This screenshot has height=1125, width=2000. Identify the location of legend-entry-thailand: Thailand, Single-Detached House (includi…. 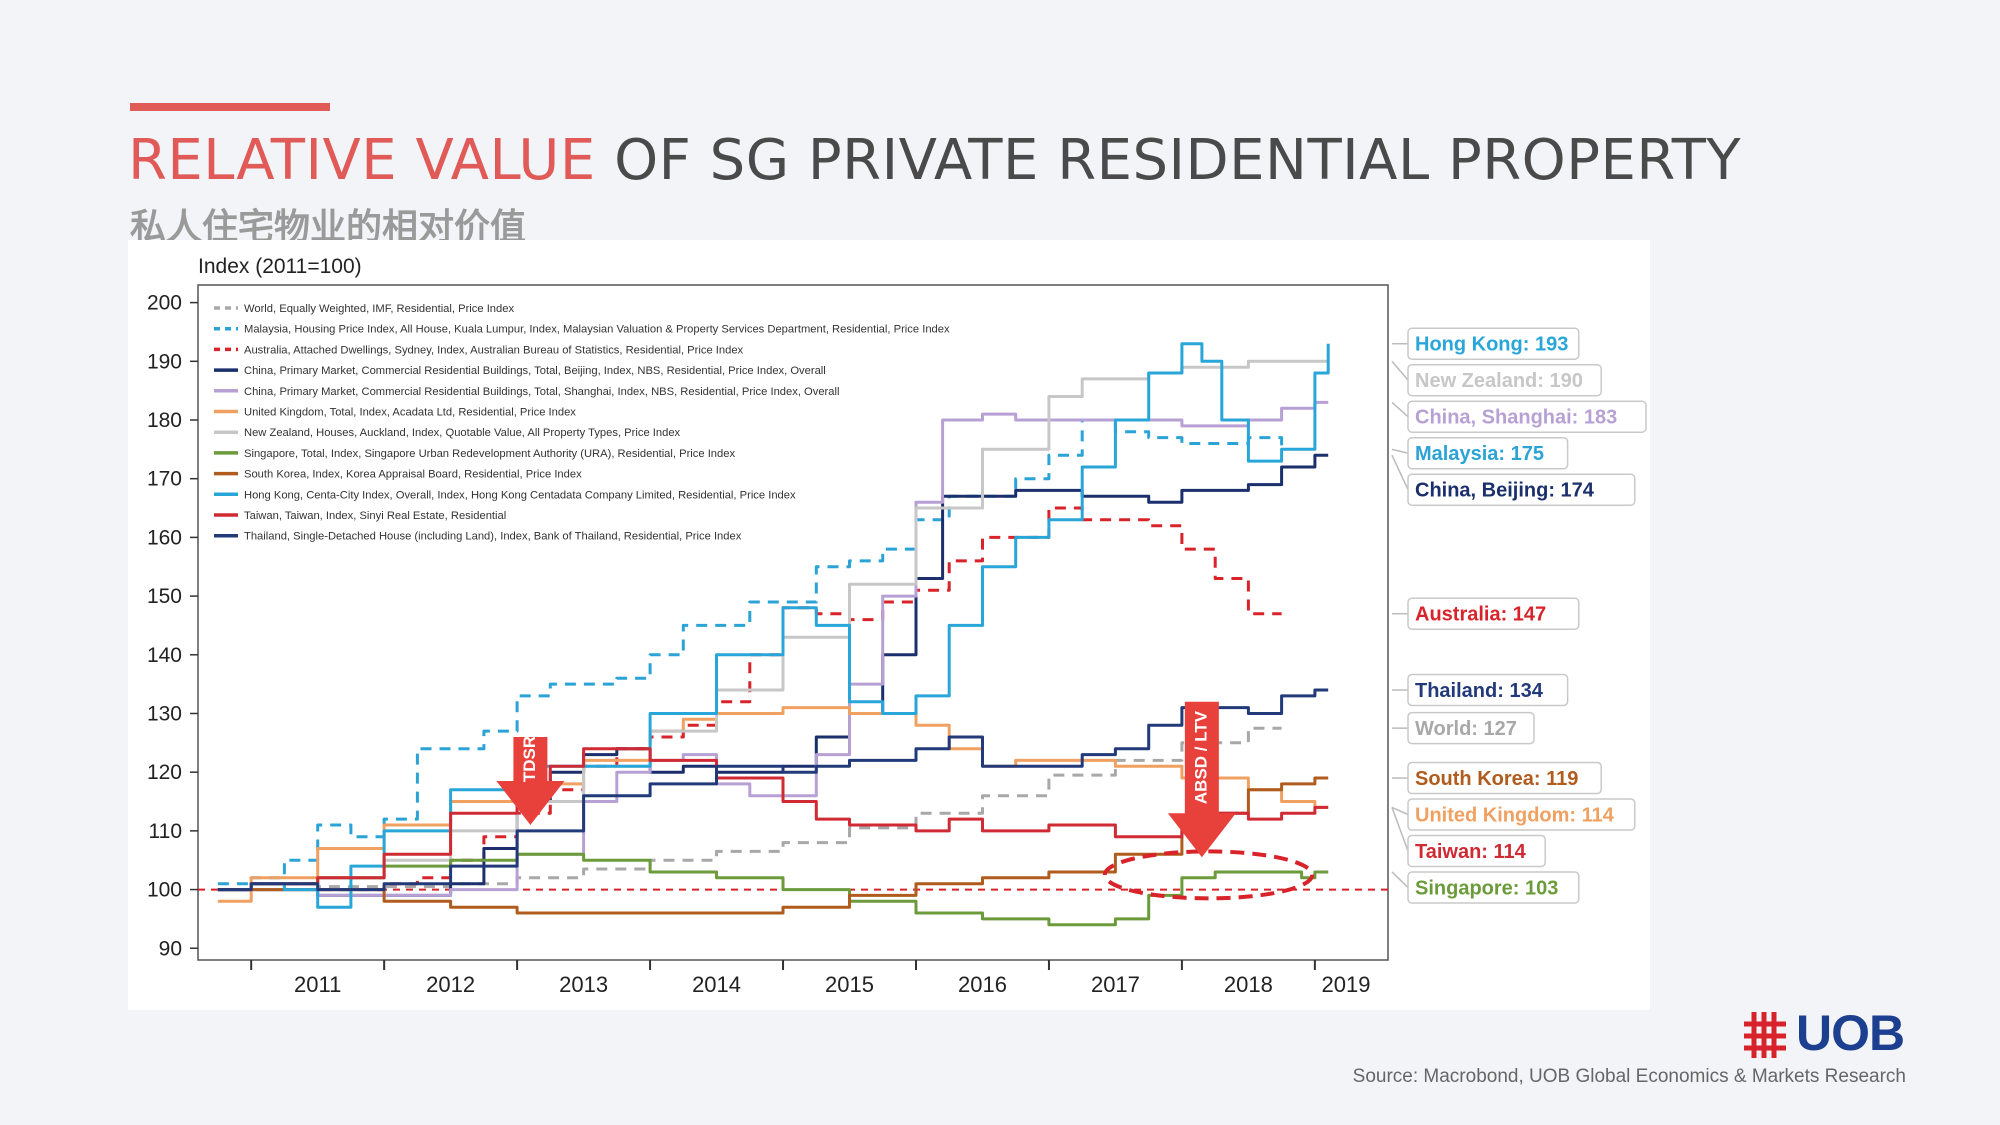
(493, 537).